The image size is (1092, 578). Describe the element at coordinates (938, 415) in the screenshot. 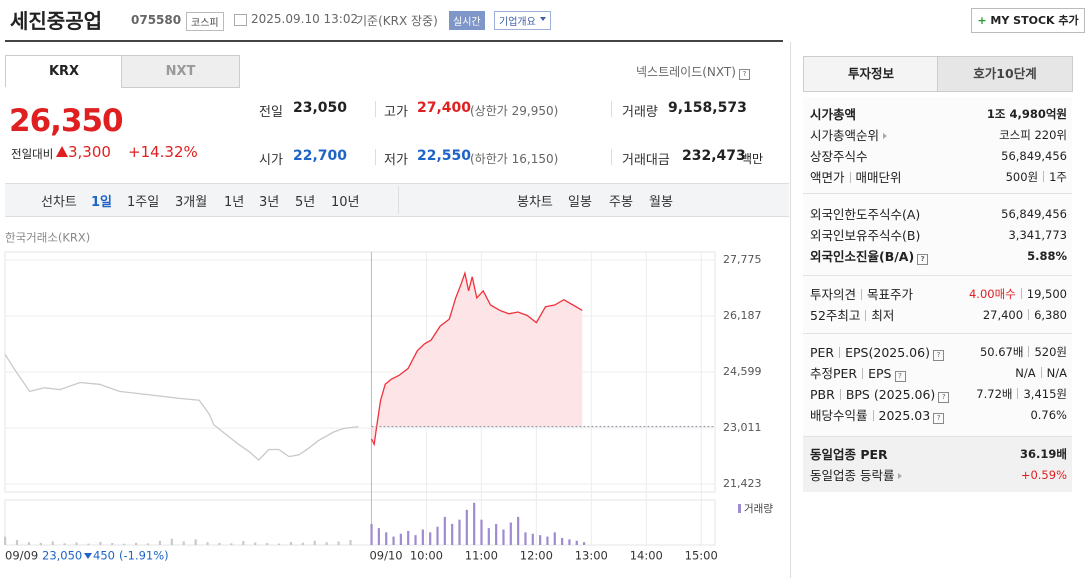

I see `info-row: 배당수익률 2025.03? 0.76%` at that location.